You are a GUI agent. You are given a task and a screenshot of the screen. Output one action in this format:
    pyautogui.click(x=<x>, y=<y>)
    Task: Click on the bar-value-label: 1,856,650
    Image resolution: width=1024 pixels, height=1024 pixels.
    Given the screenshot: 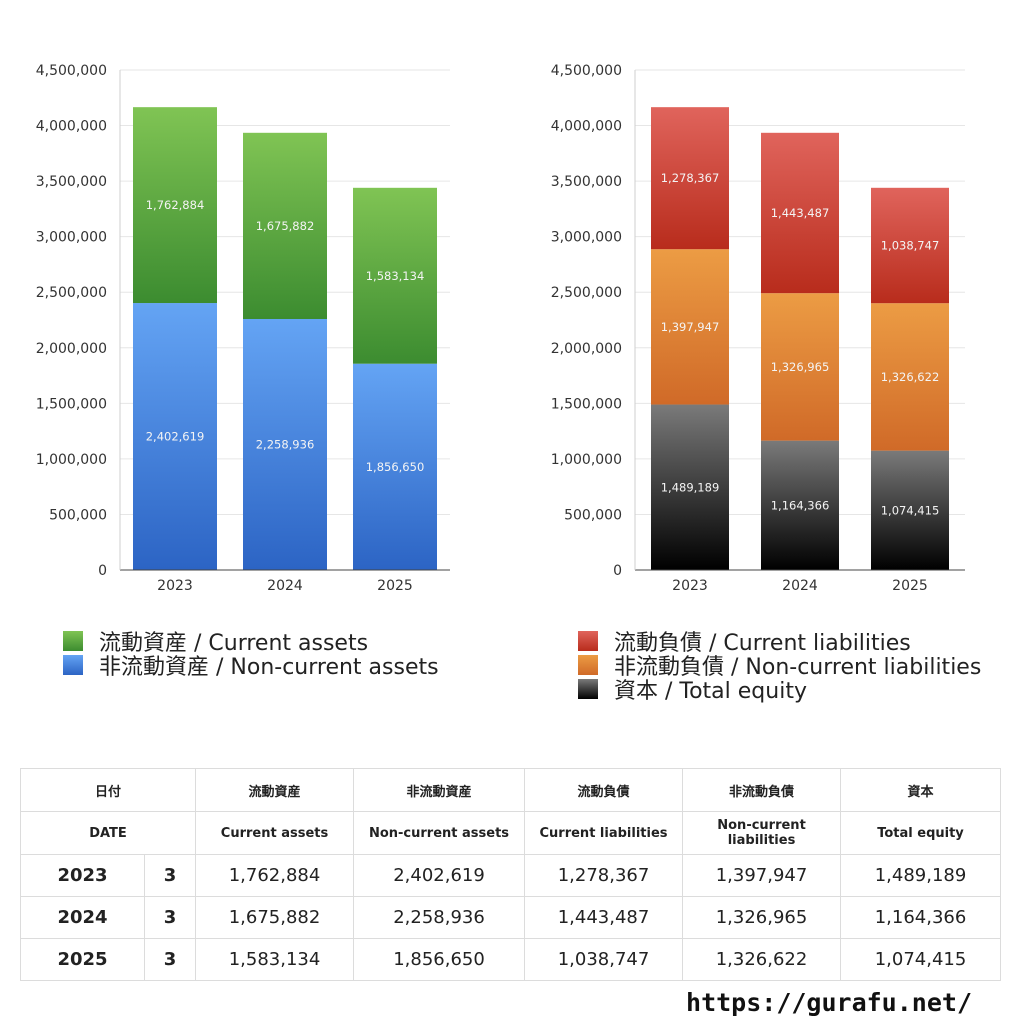 What is the action you would take?
    pyautogui.click(x=395, y=467)
    